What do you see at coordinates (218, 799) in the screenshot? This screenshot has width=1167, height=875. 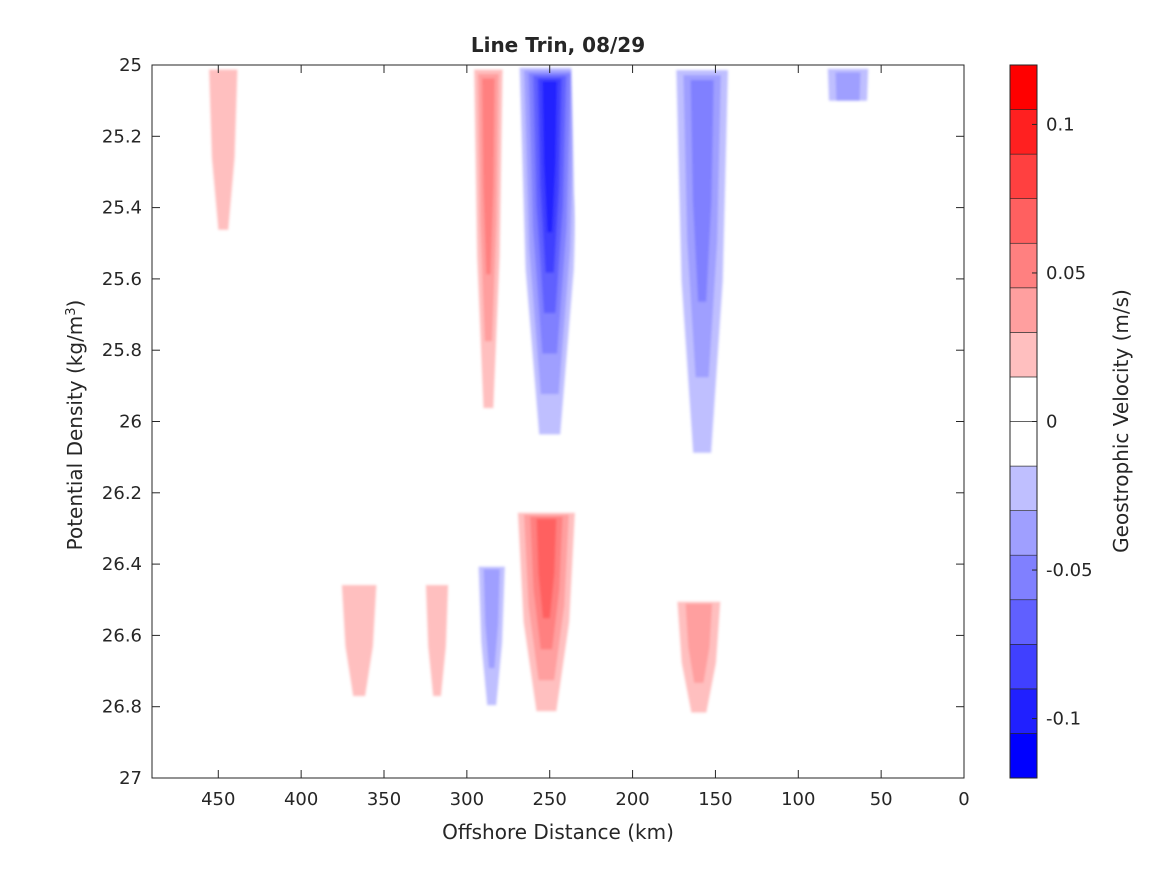 I see `x-tick-label: 450` at bounding box center [218, 799].